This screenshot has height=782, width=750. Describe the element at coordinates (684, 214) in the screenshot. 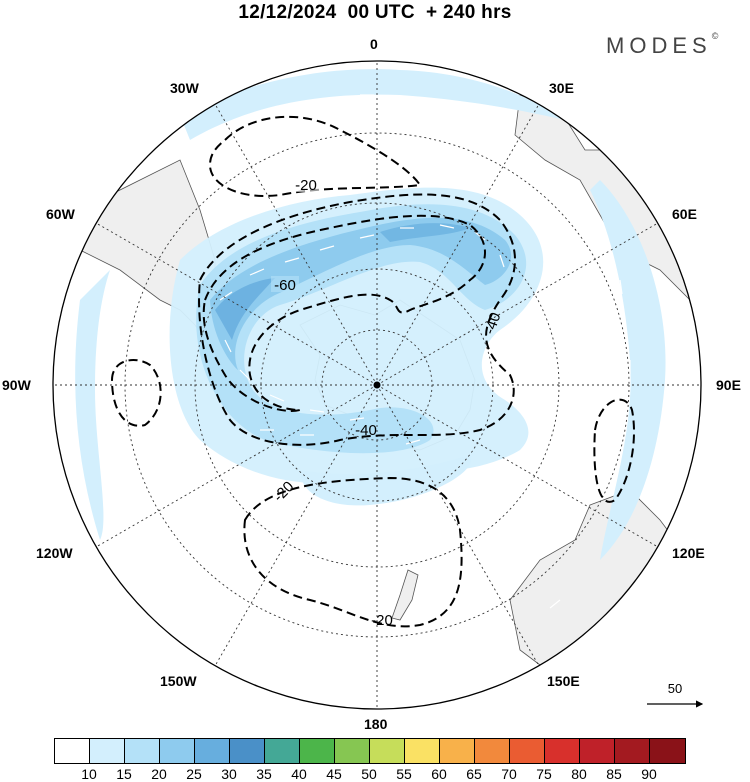

I see `lon-label-60e: 60E` at that location.